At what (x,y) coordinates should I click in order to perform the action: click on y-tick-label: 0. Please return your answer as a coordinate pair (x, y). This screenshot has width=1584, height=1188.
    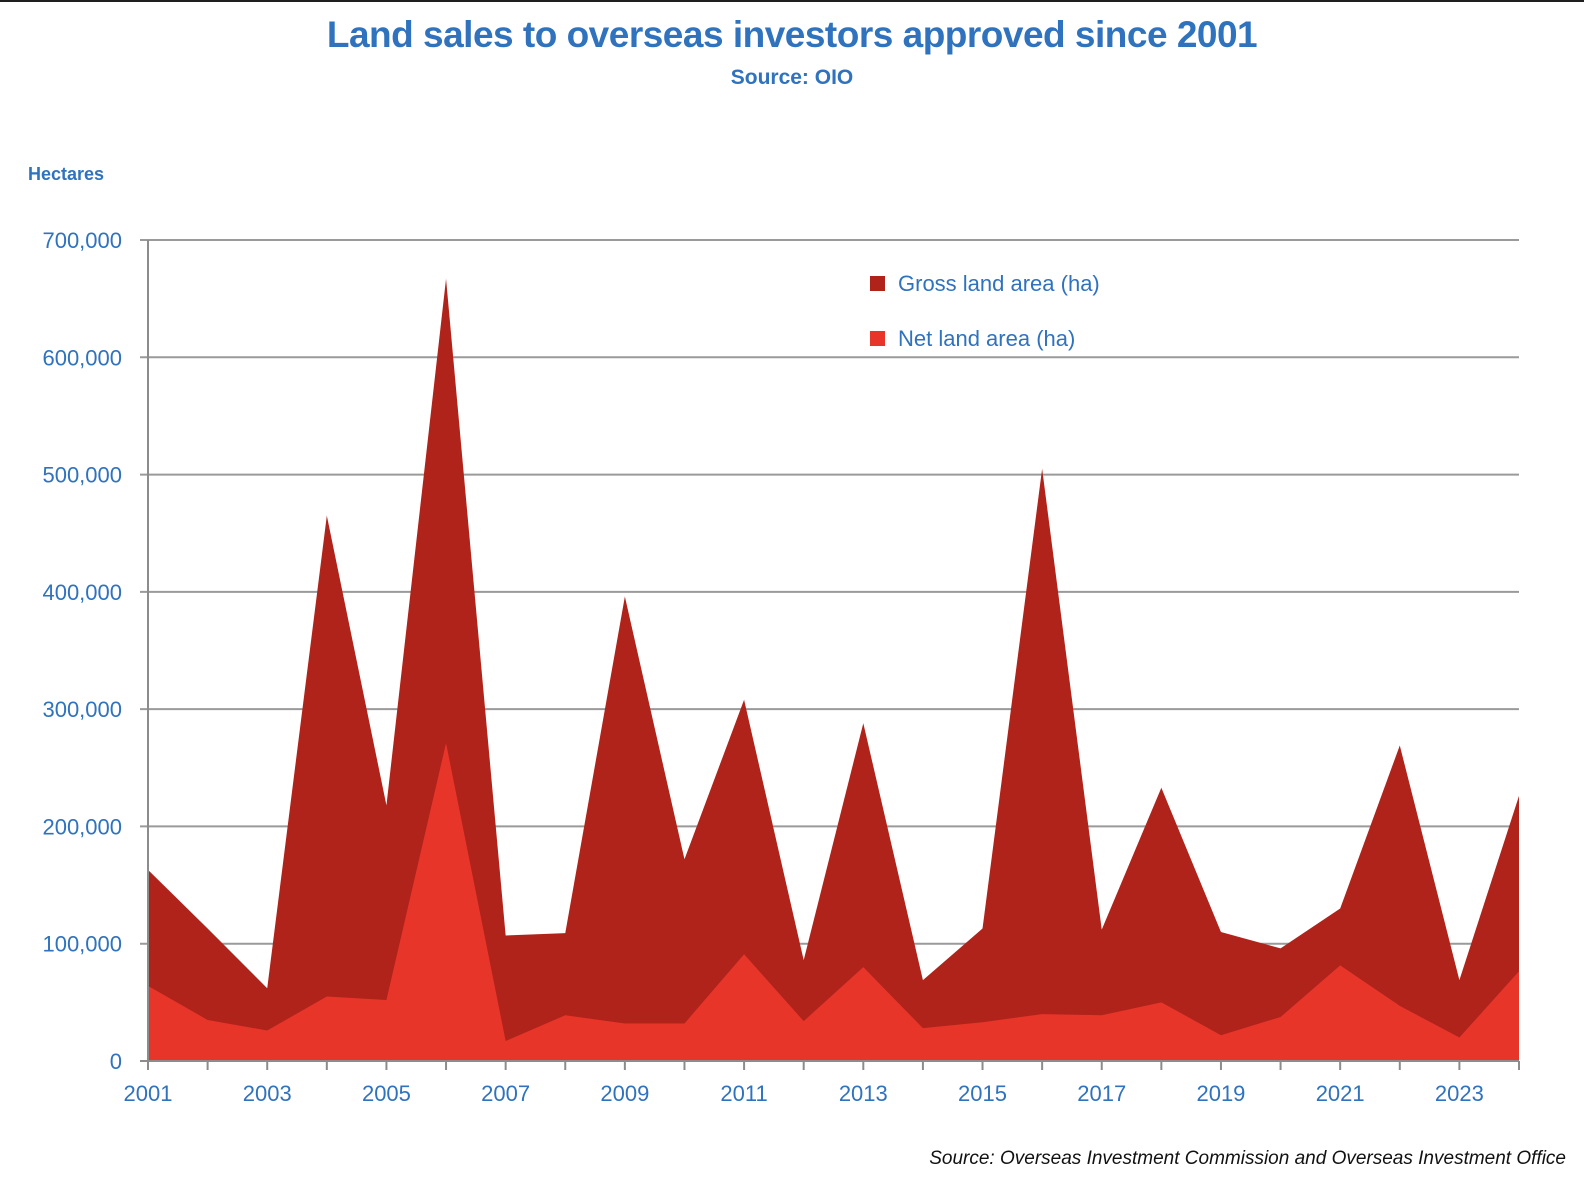
    Looking at the image, I should click on (116, 1061).